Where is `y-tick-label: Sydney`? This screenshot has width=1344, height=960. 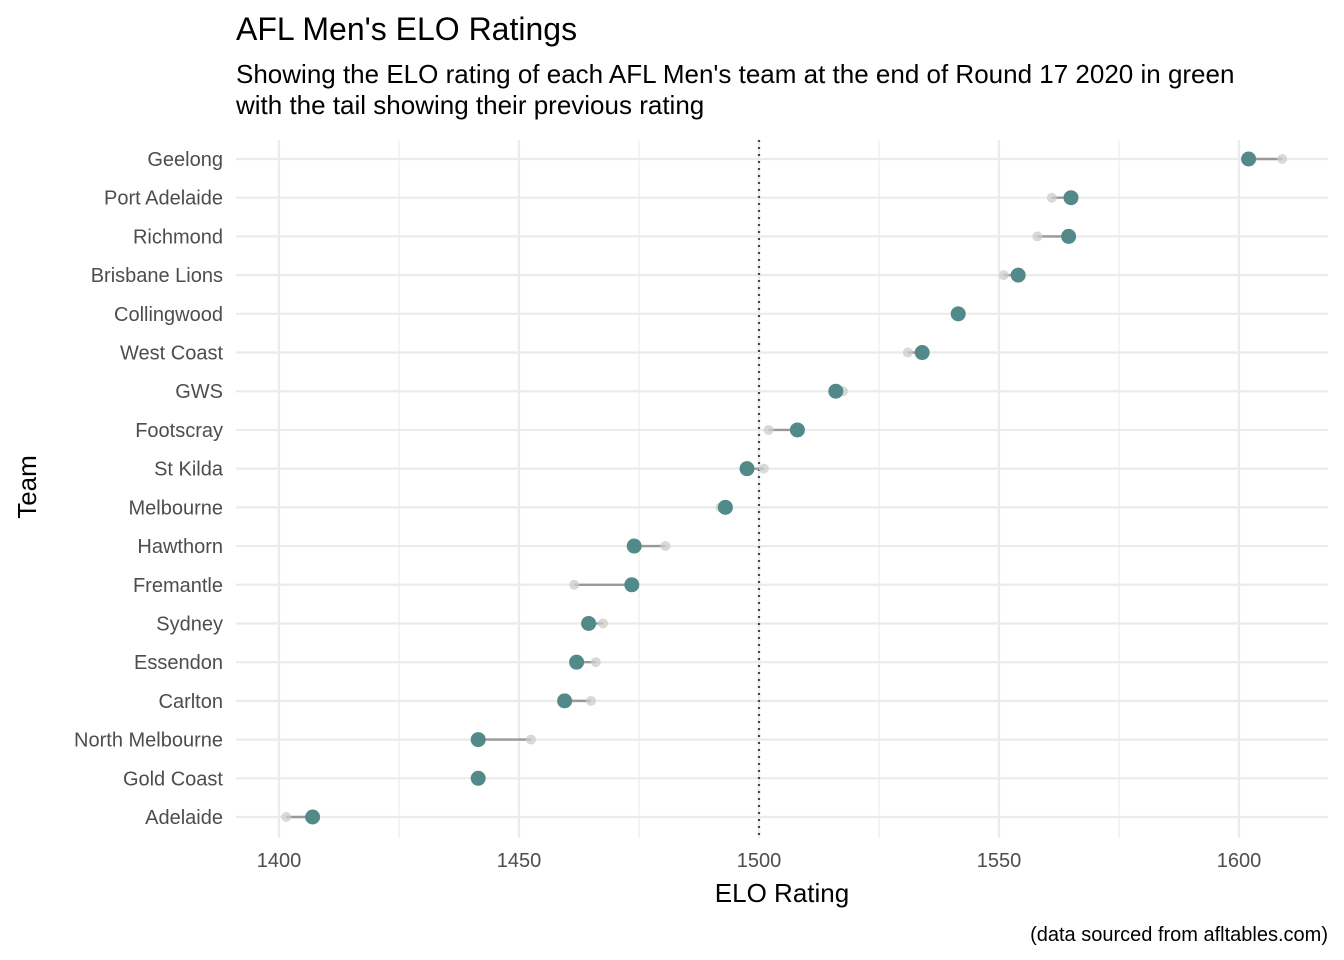 y-tick-label: Sydney is located at coordinates (189, 624).